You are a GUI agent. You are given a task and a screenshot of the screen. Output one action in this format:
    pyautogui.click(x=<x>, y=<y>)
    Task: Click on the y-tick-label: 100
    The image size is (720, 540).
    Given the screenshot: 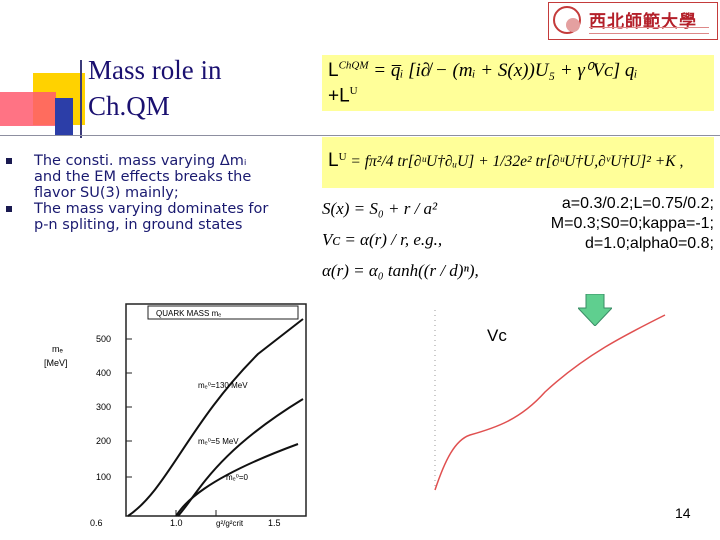 What is the action you would take?
    pyautogui.click(x=103, y=477)
    